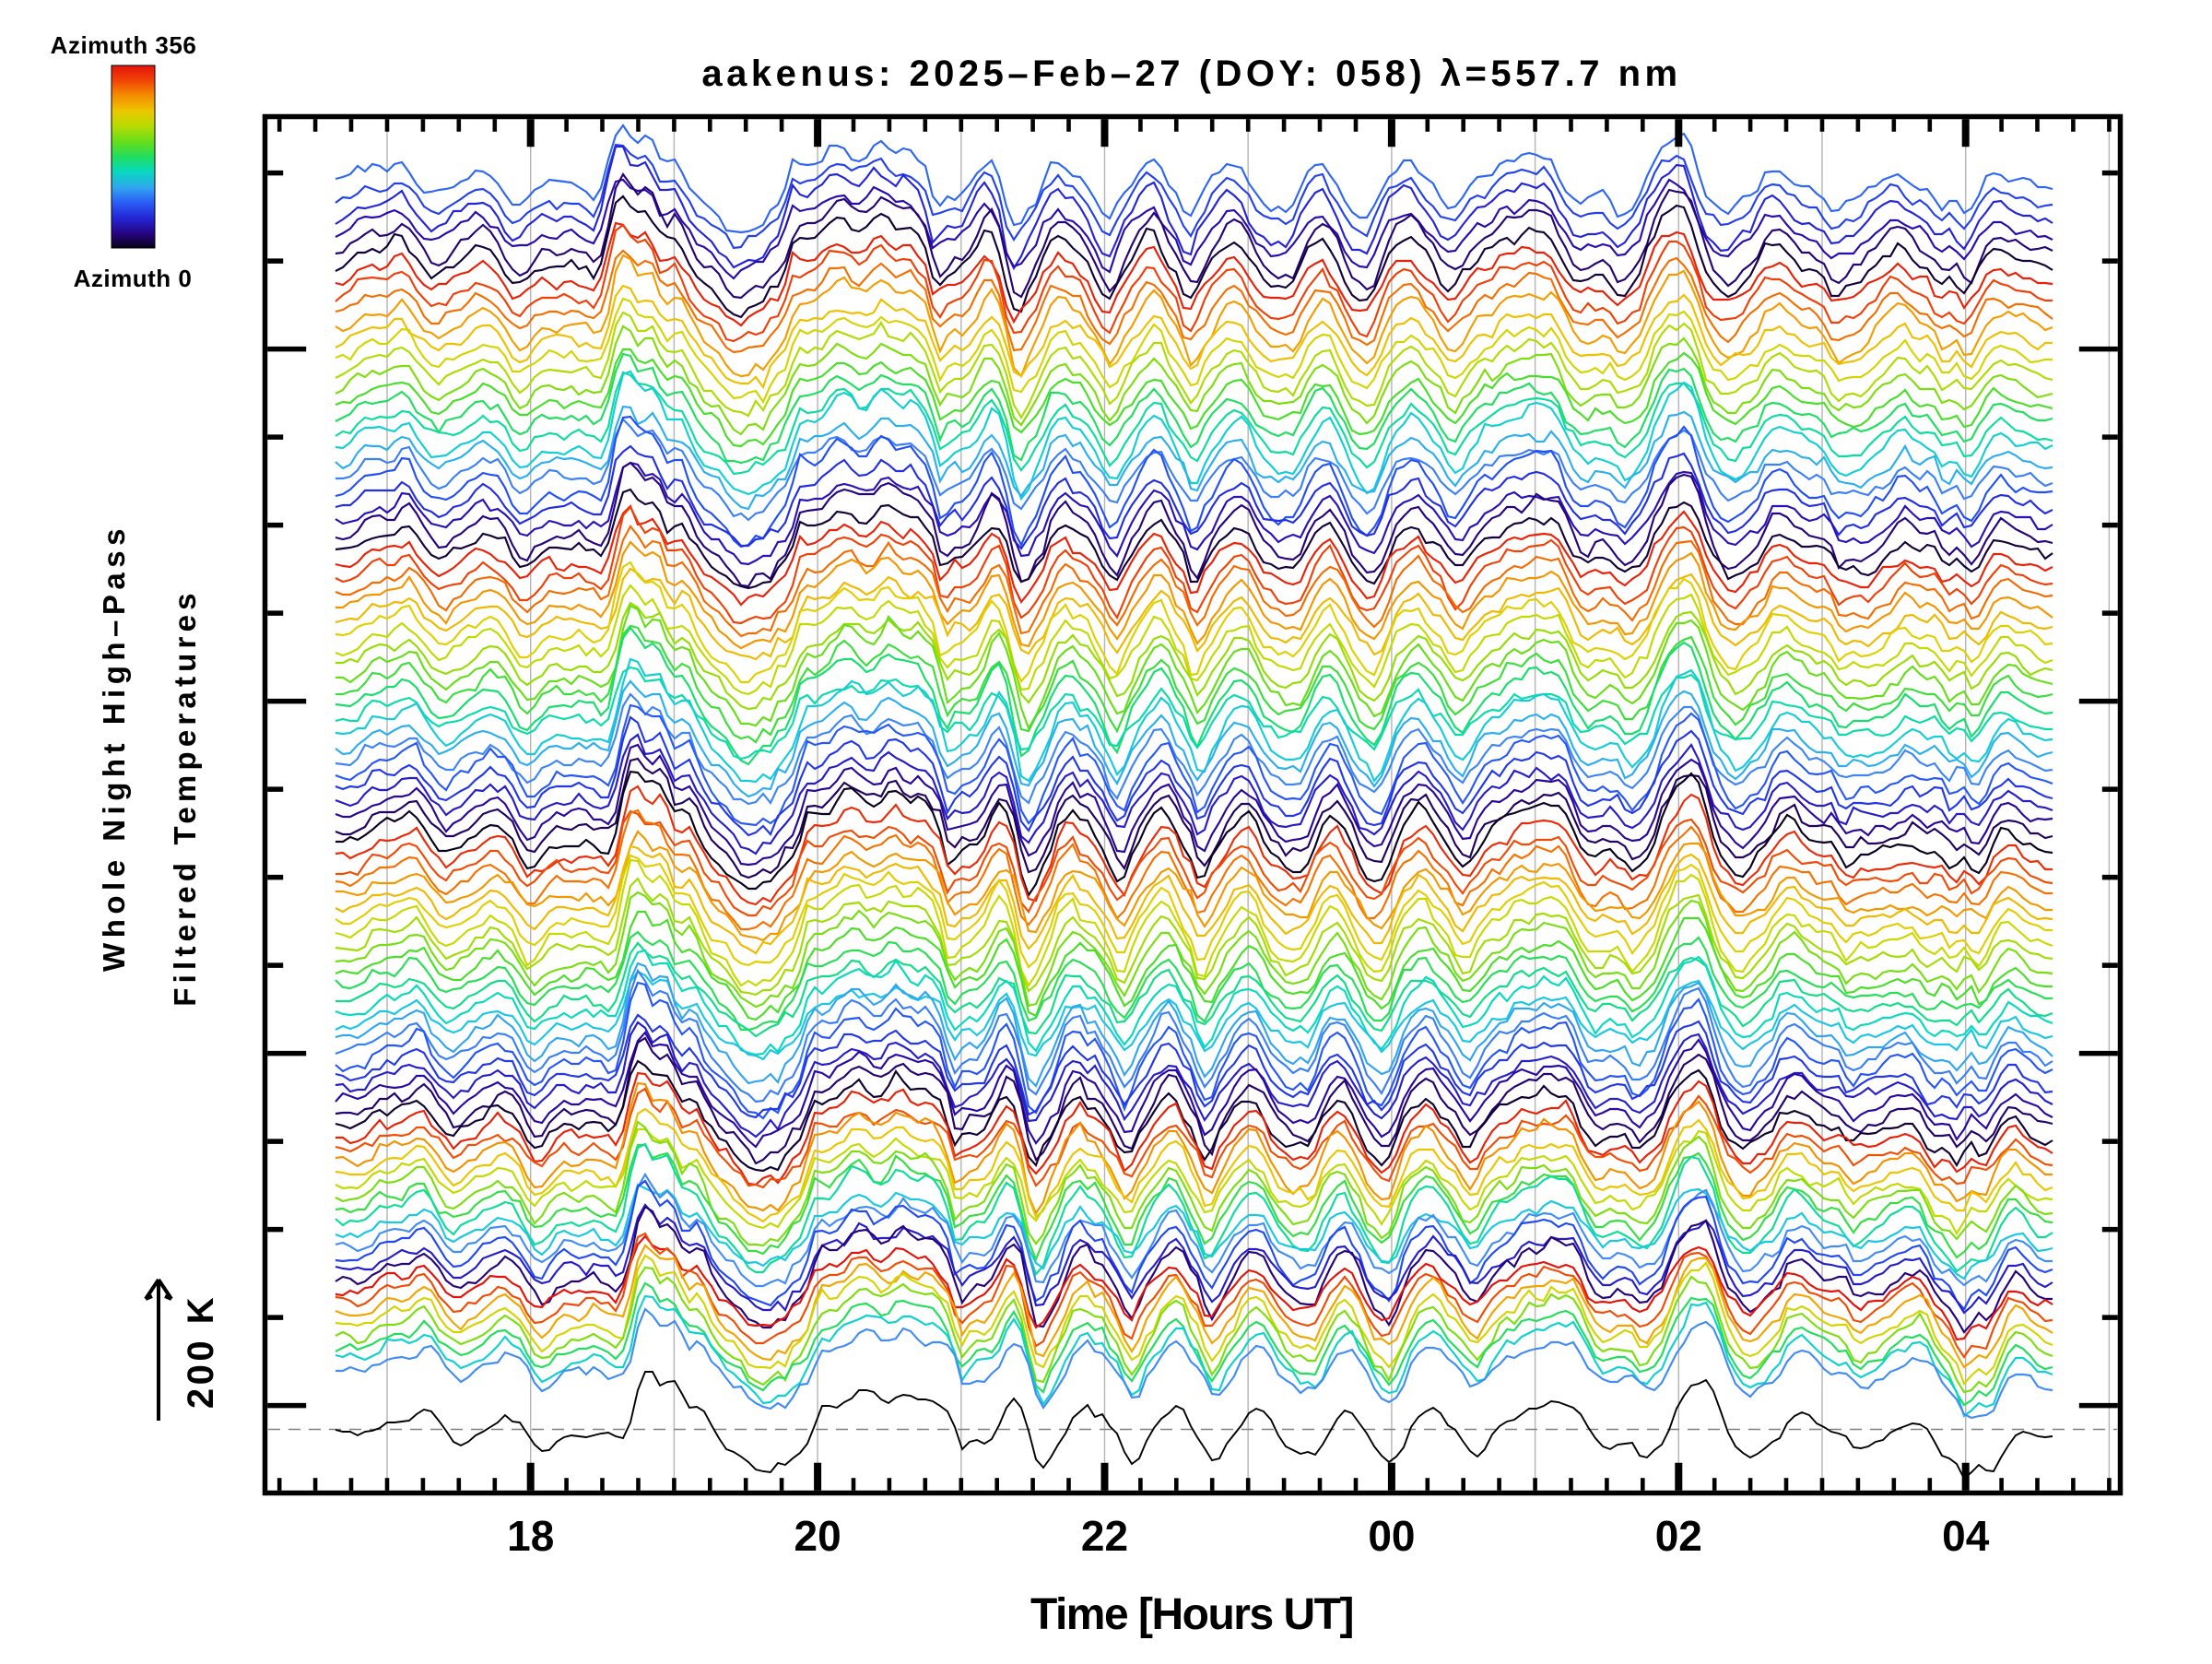 The height and width of the screenshot is (1664, 2212). What do you see at coordinates (1104, 1536) in the screenshot?
I see `svg-text: 22` at bounding box center [1104, 1536].